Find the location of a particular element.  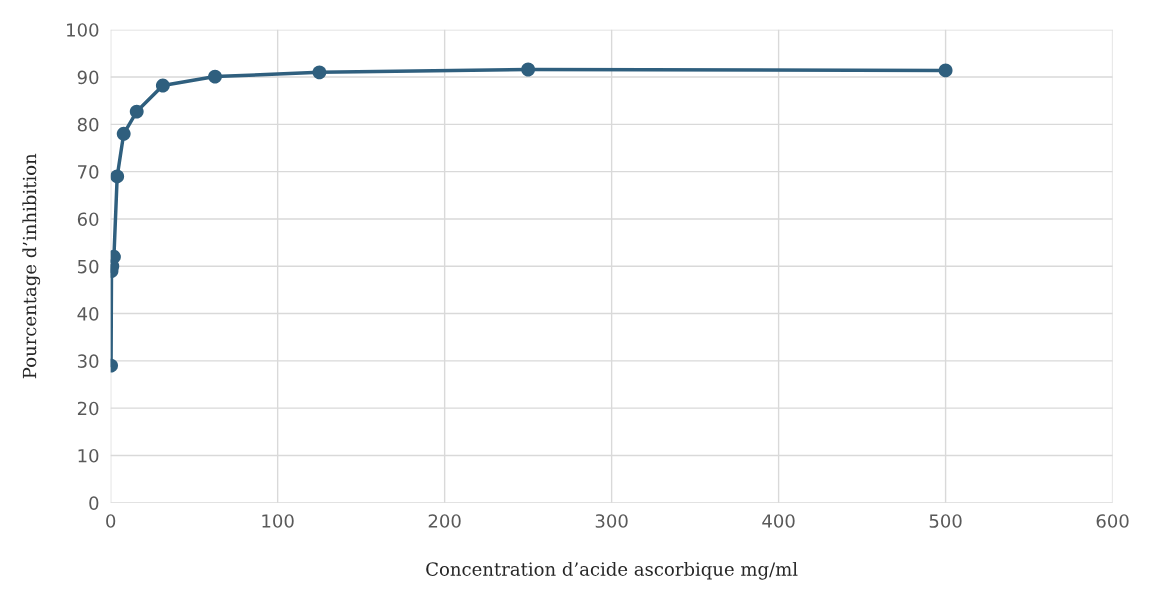

x-tick-label: 0 is located at coordinates (111, 521).